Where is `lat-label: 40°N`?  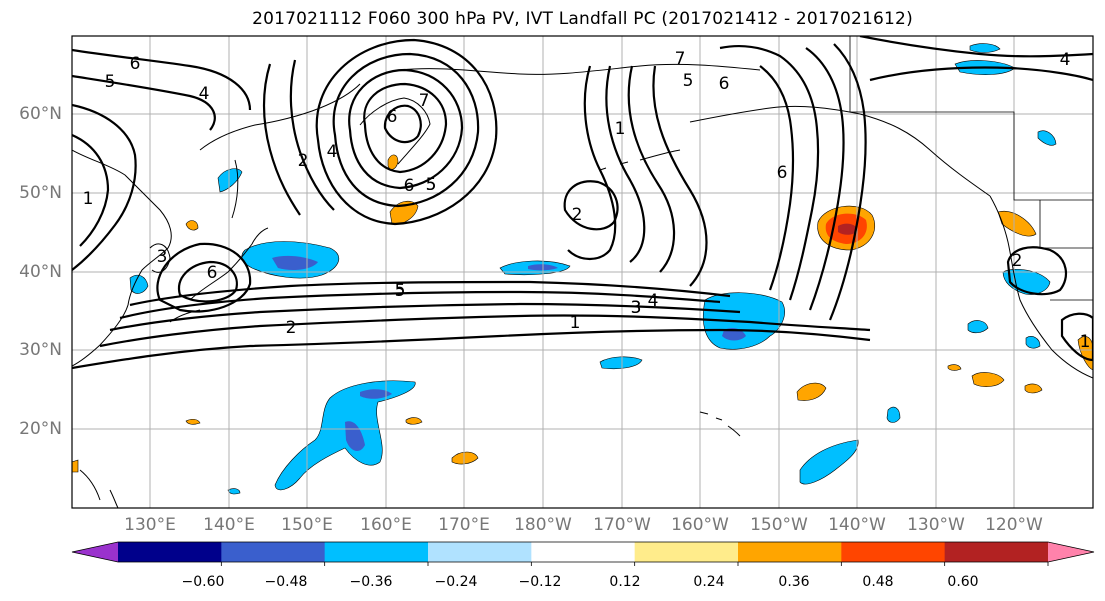
lat-label: 40°N is located at coordinates (40, 272).